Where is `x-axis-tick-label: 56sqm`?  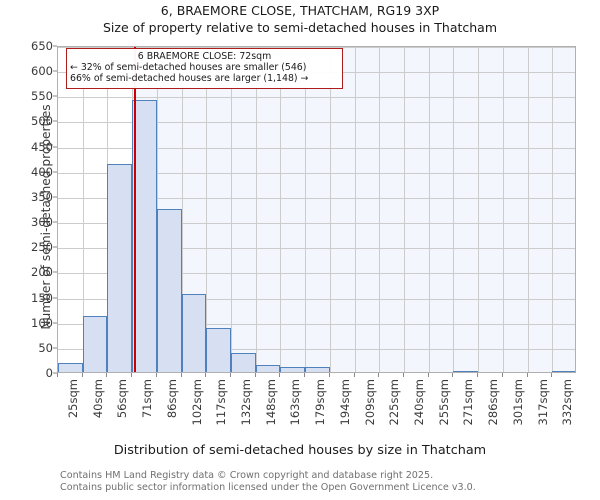 x-axis-tick-label: 56sqm is located at coordinates (122, 399).